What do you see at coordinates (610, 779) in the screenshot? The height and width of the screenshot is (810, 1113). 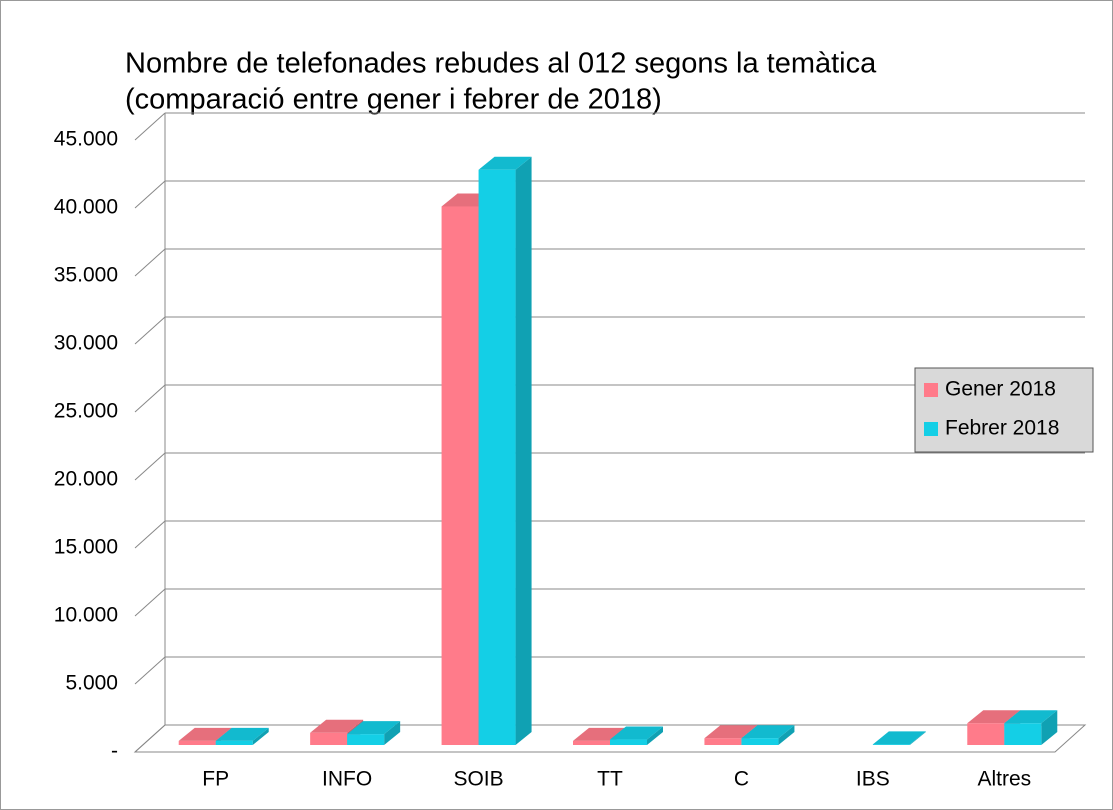 I see `x-tick-label: TT` at bounding box center [610, 779].